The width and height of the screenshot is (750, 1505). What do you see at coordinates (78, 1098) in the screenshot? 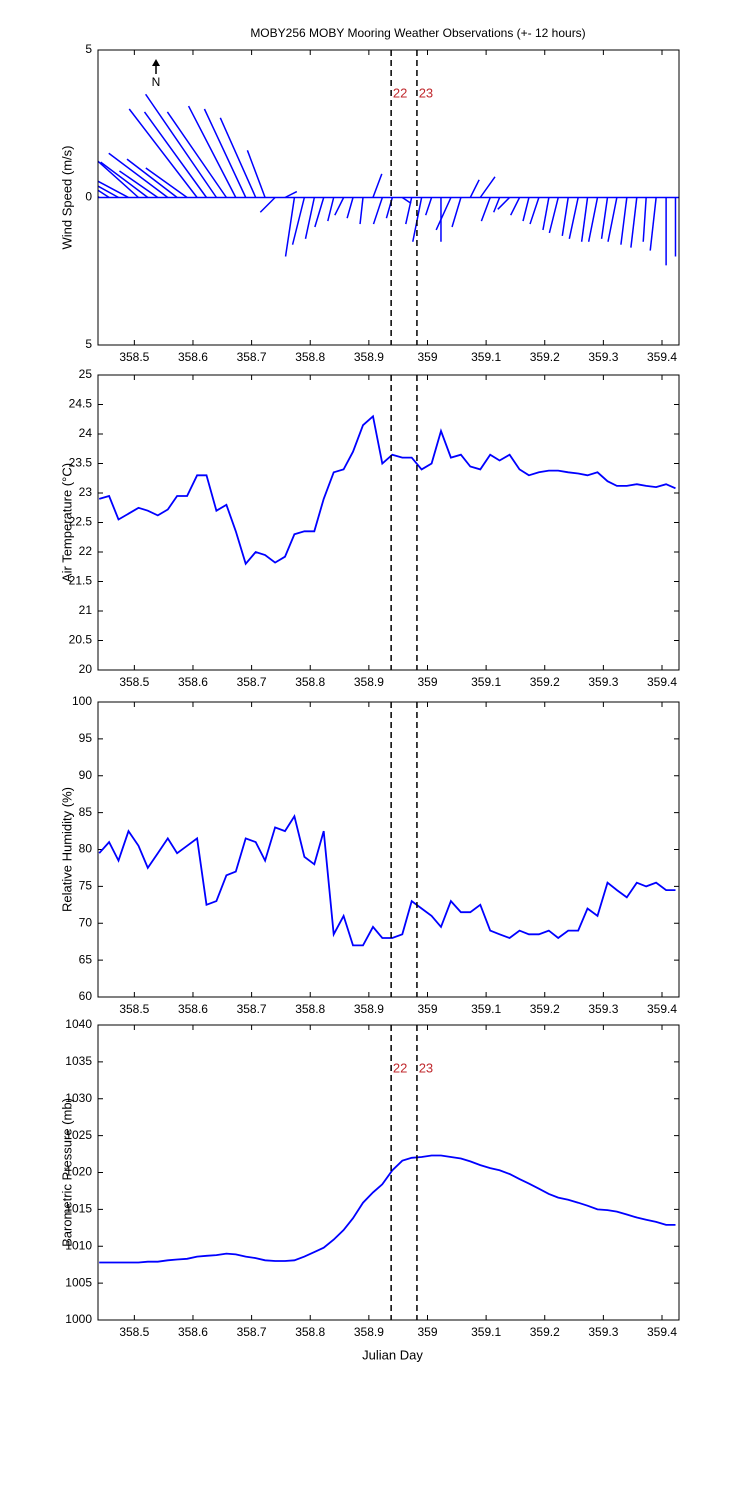
I see `y-tick-label: 1030` at bounding box center [78, 1098].